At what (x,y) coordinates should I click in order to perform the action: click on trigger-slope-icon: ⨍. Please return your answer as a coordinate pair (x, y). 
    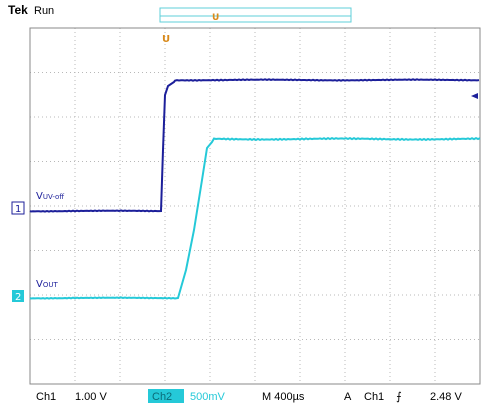
    Looking at the image, I should click on (399, 396).